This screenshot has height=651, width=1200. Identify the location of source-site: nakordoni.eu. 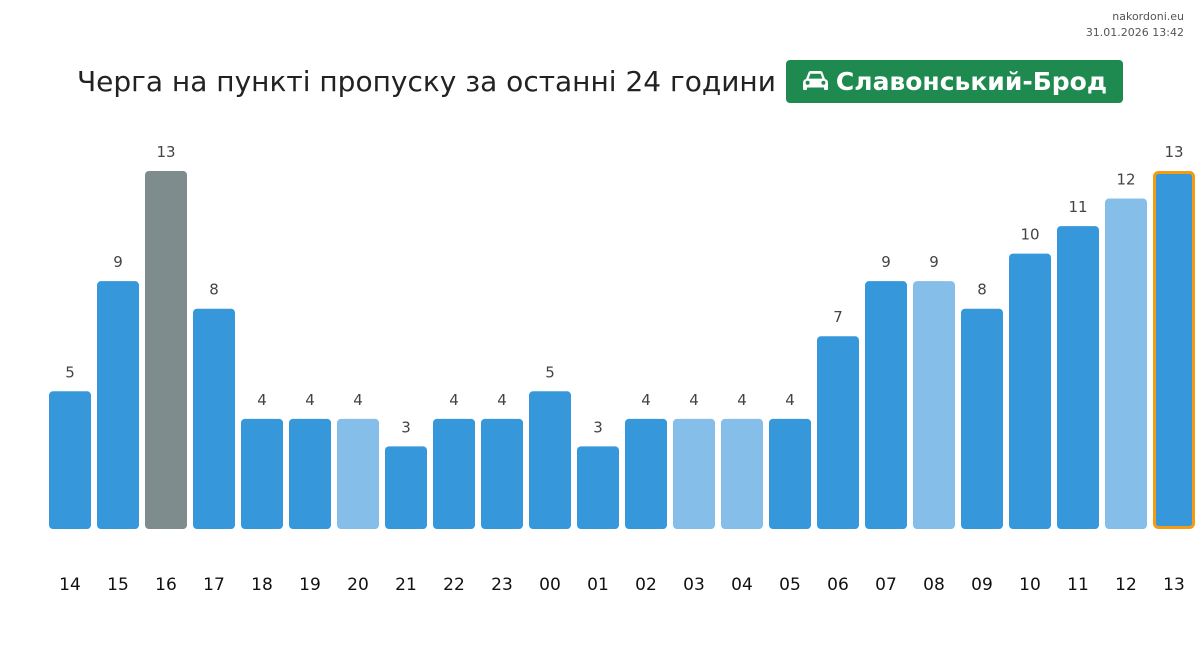
(1148, 16).